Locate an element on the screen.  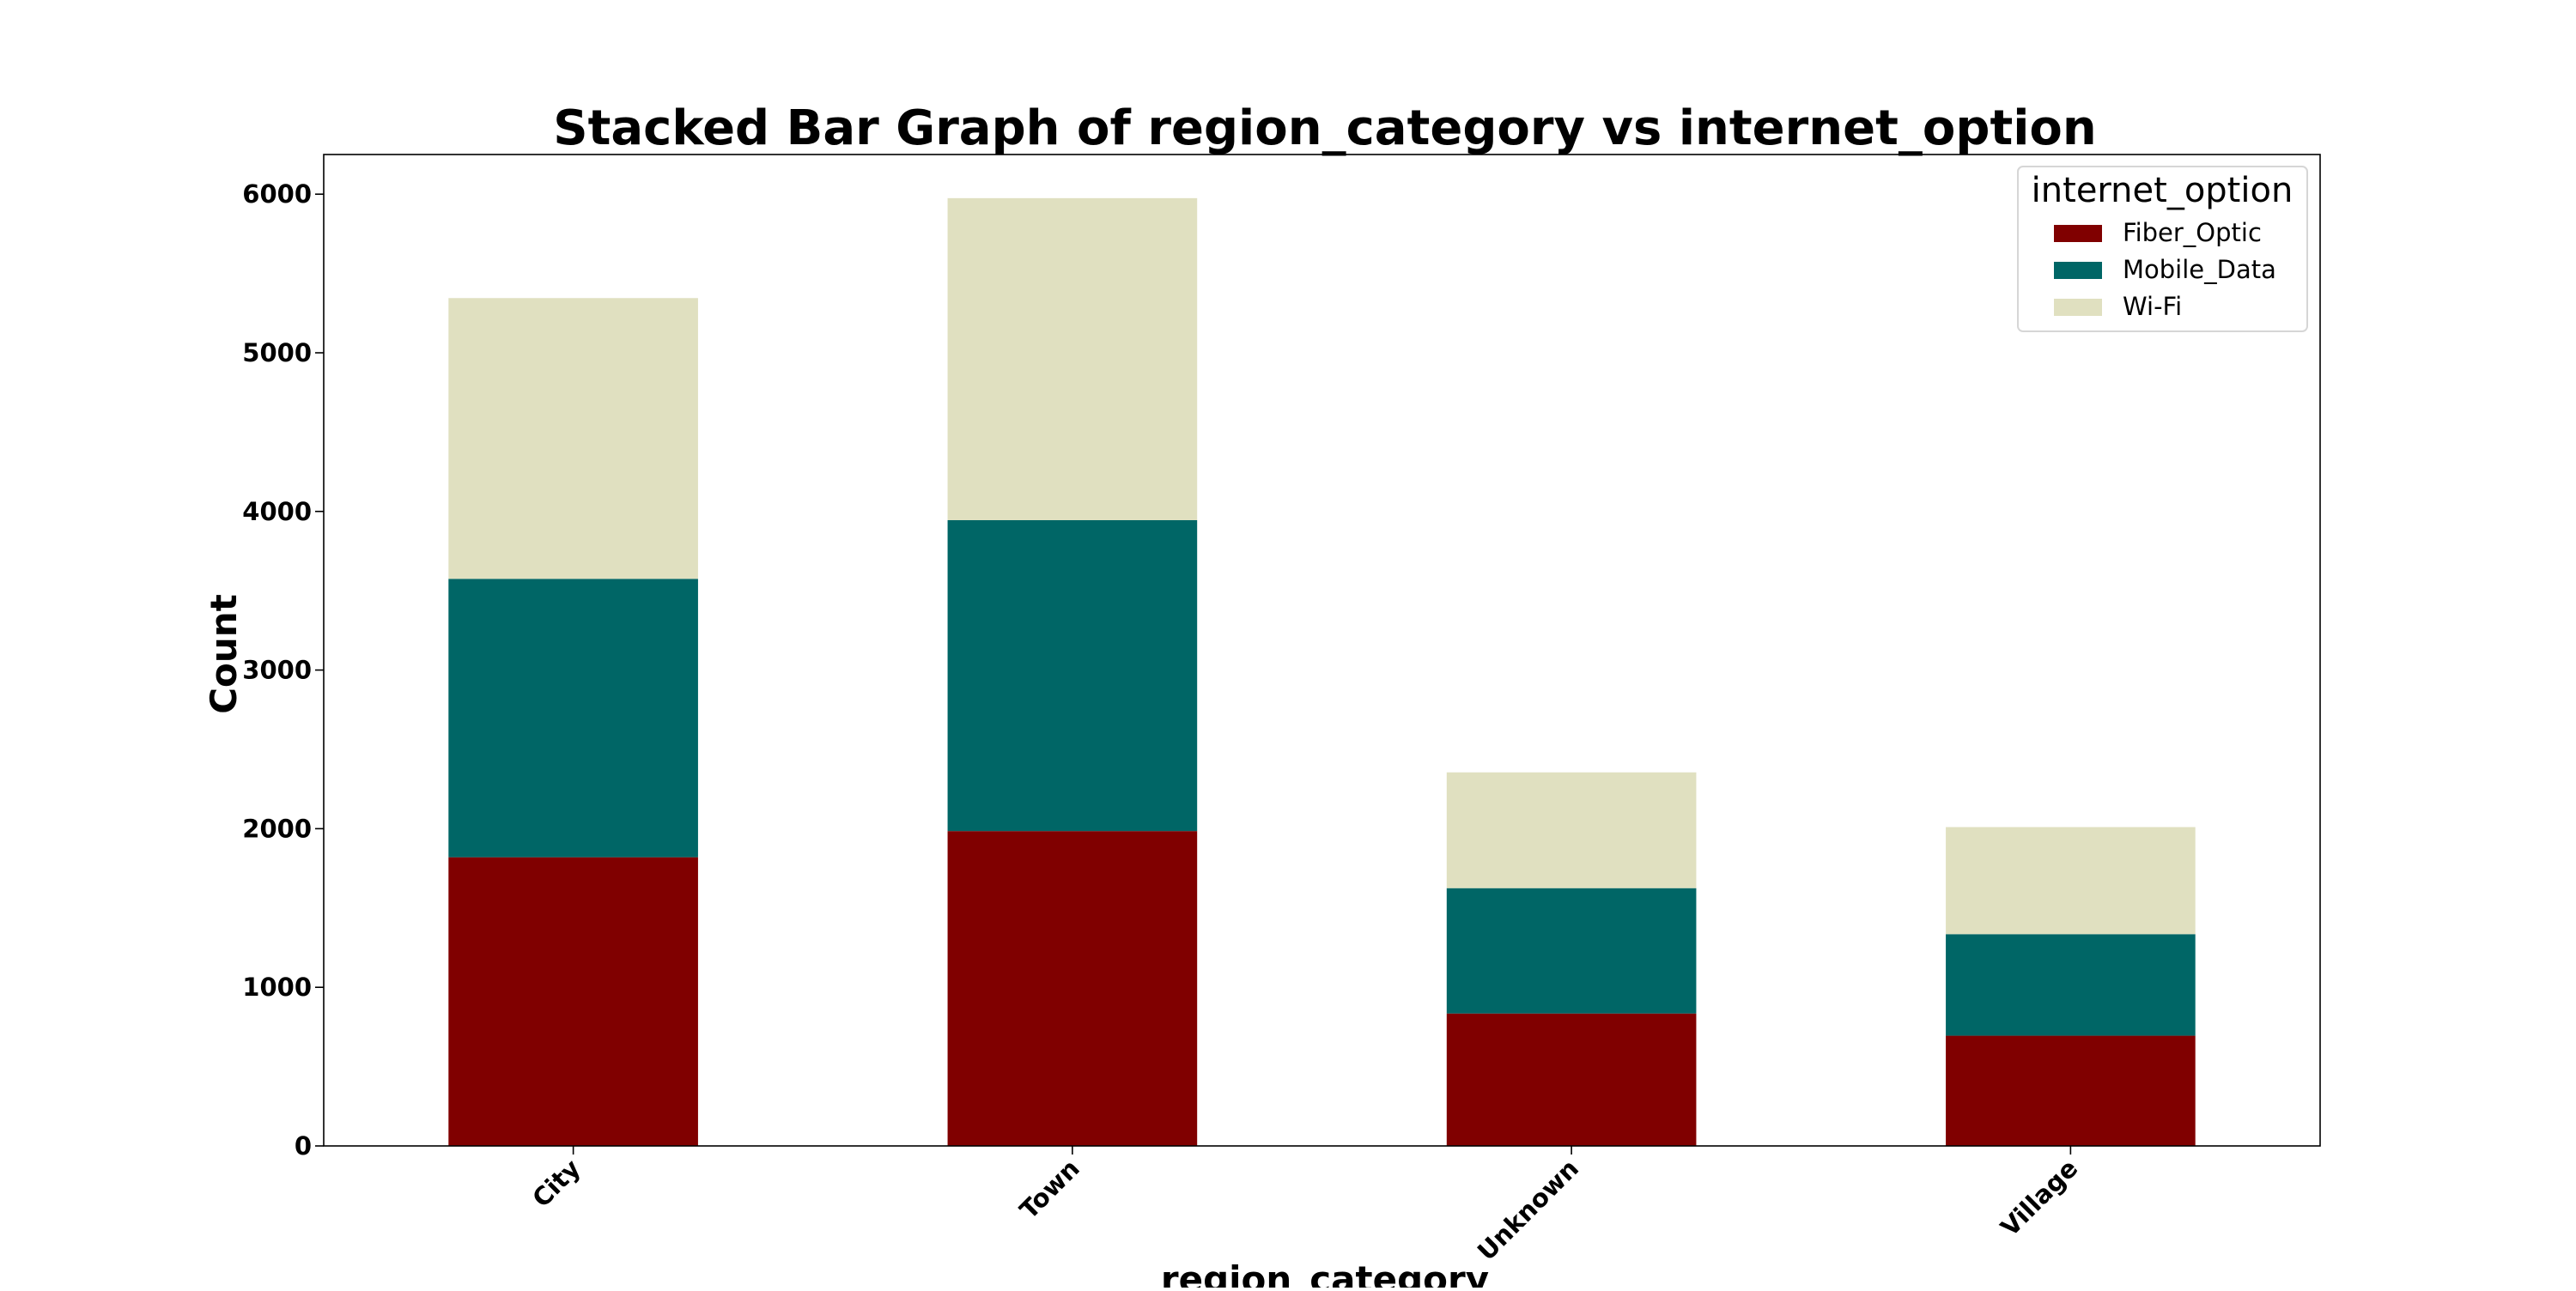
bar-city-wi-fi is located at coordinates (573, 439).